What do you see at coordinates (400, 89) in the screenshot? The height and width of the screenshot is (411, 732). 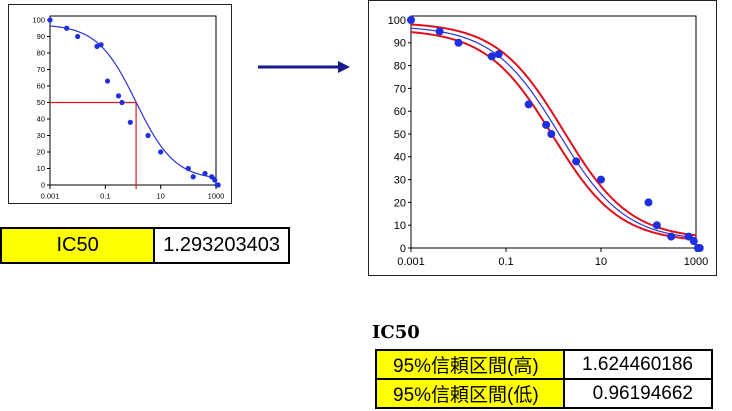 I see `right-y-tick-label: 70` at bounding box center [400, 89].